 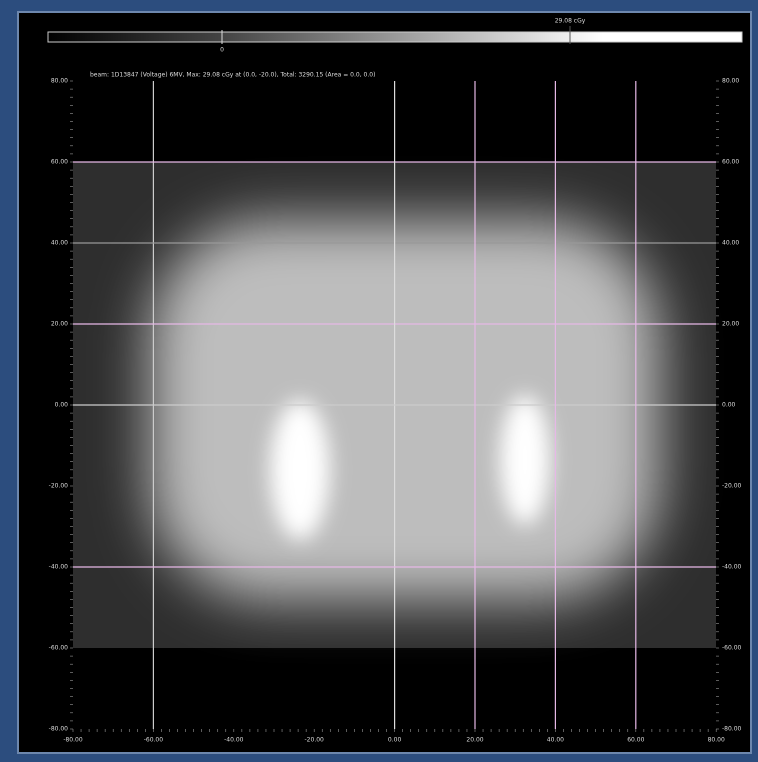 I want to click on y-label-right: 0.00, so click(x=729, y=405).